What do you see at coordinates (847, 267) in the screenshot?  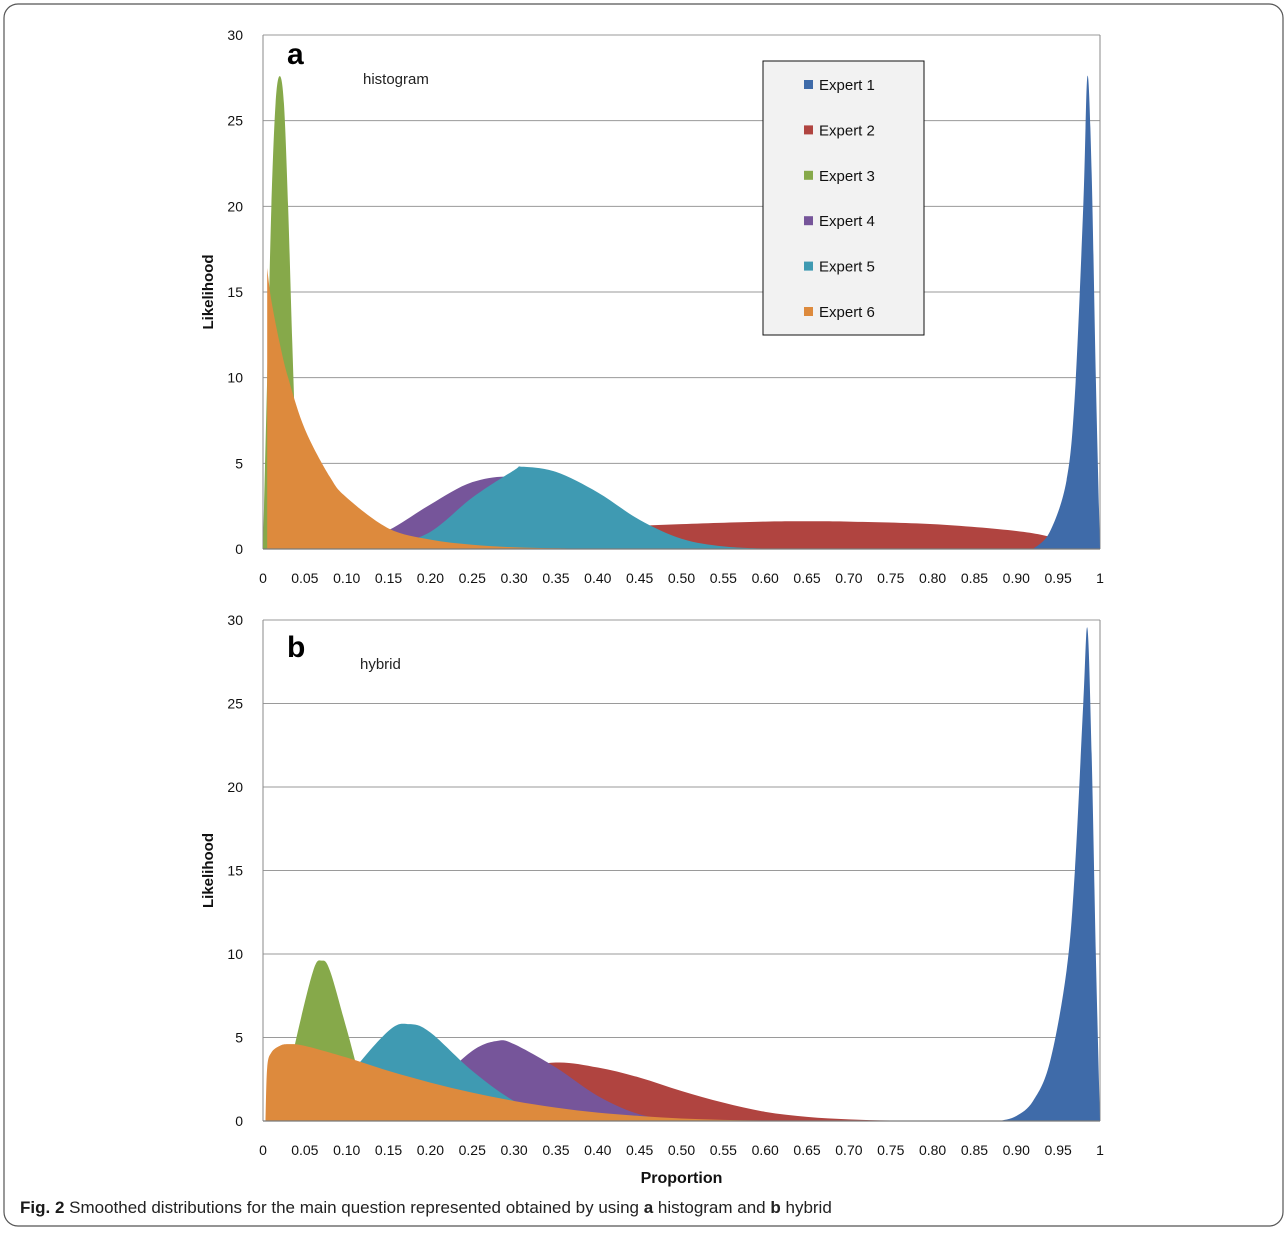 I see `legend-entry: Expert 5` at bounding box center [847, 267].